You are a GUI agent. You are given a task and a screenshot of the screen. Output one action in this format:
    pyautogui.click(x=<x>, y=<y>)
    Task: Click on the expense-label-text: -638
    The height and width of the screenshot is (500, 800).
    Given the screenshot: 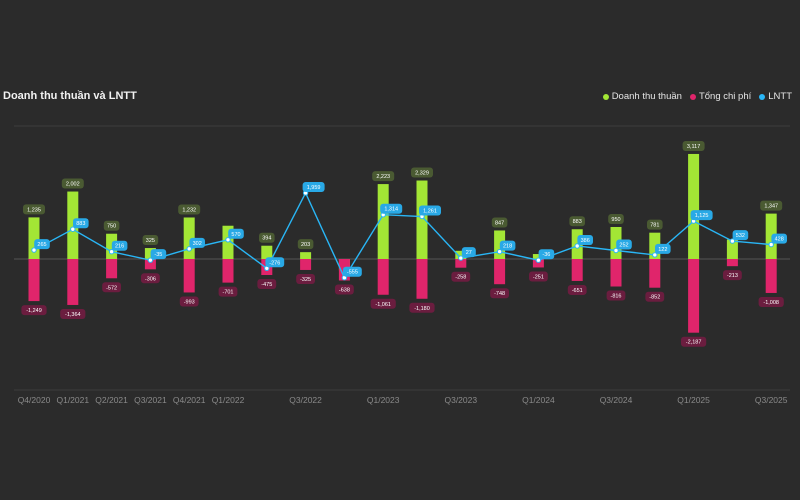 What is the action you would take?
    pyautogui.click(x=344, y=291)
    